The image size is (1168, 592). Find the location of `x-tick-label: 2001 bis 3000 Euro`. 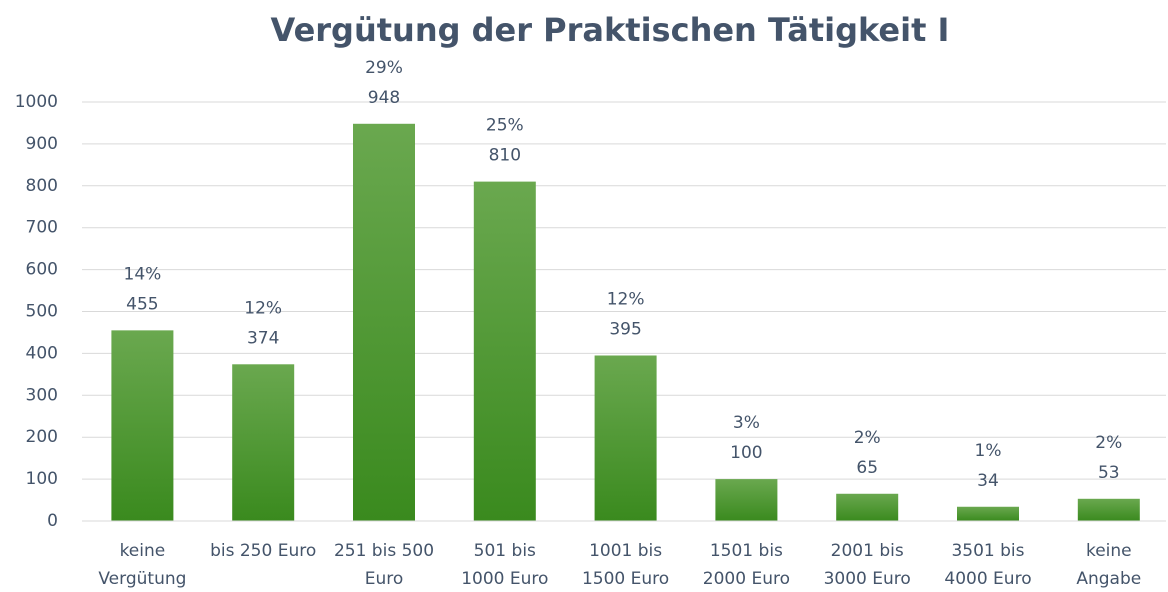

x-tick-label: 2001 bis 3000 Euro is located at coordinates (867, 565).